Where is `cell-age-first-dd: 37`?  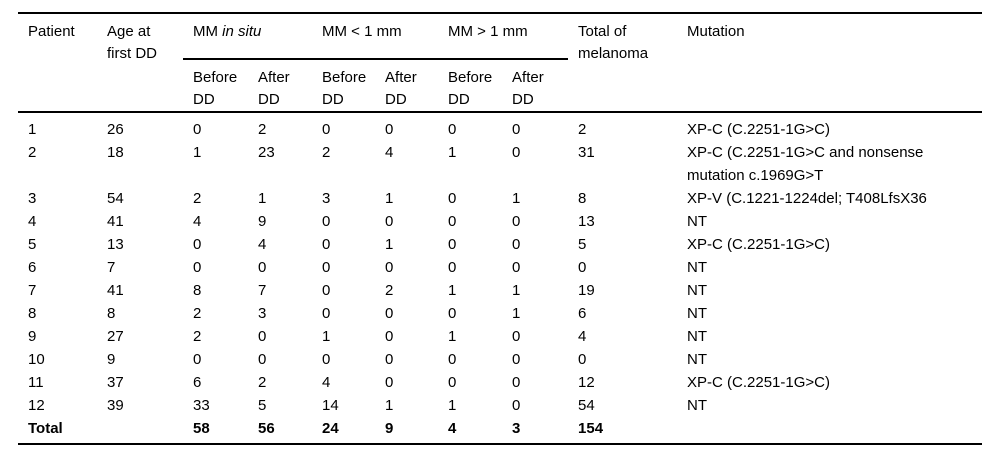
cell-age-first-dd: 37 is located at coordinates (115, 382).